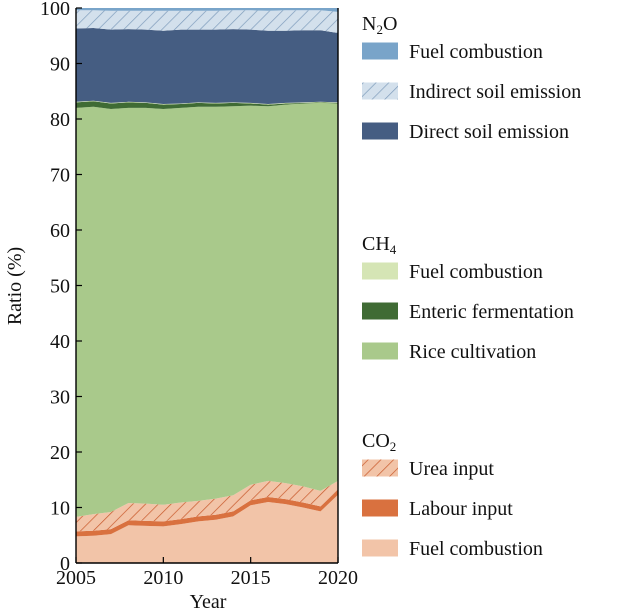 Image resolution: width=619 pixels, height=612 pixels. Describe the element at coordinates (380, 131) in the screenshot. I see `legend-swatch-n2o_direct` at that location.